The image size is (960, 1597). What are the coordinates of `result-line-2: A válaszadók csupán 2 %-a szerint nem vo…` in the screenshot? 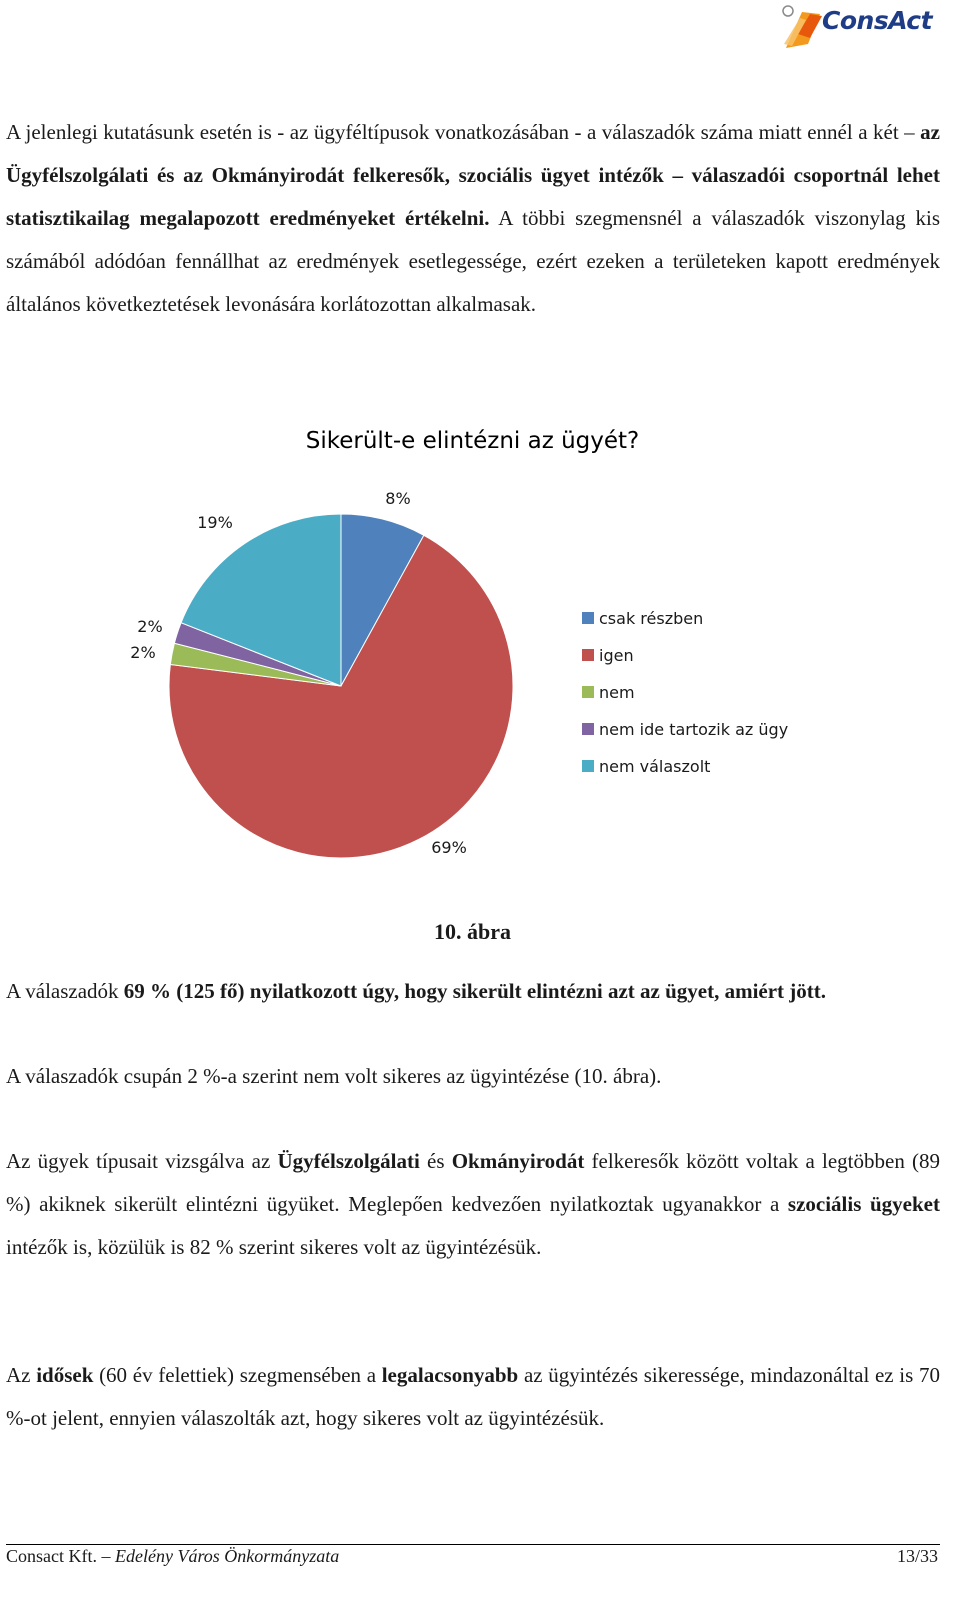 It's located at (334, 1076).